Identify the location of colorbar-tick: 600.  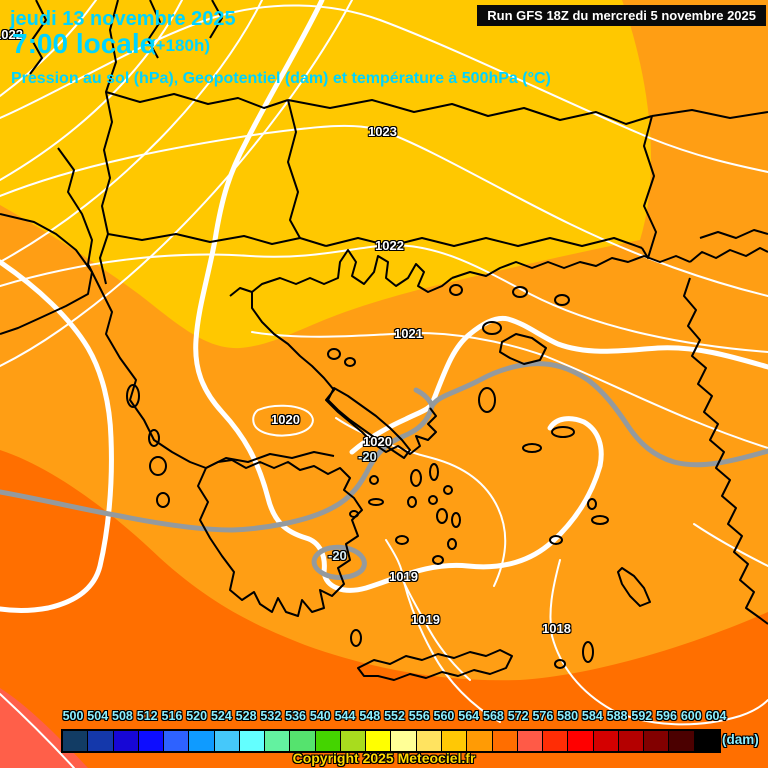
(691, 716).